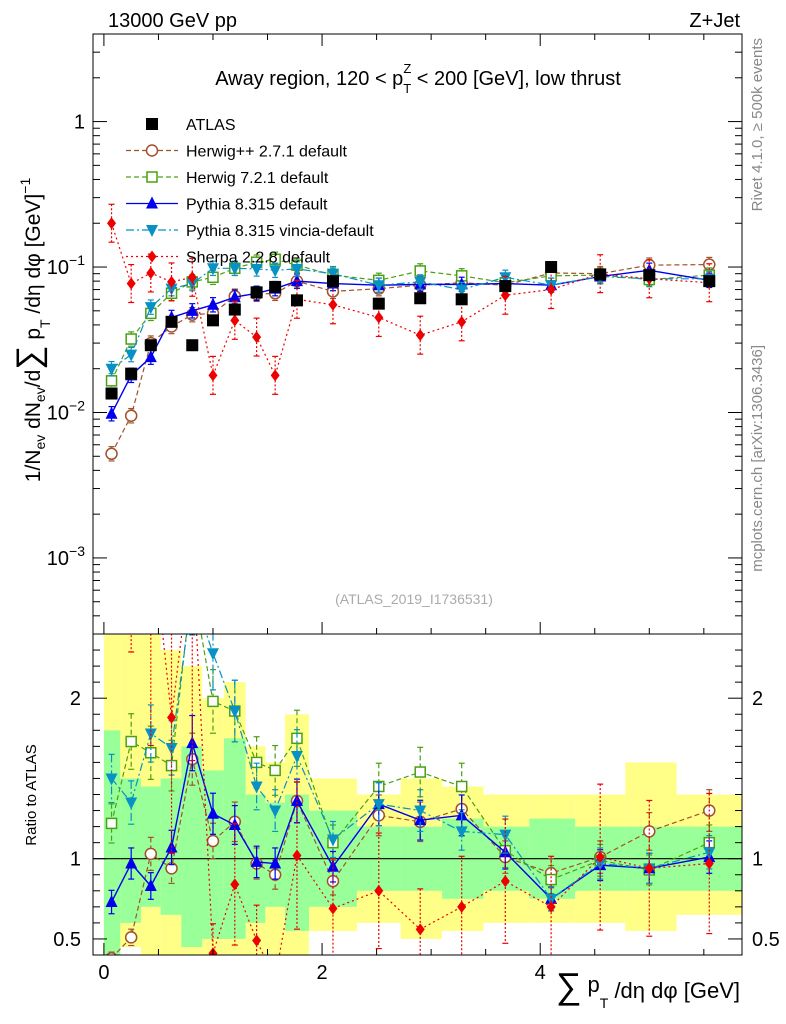  I want to click on y-axis-label: 1/Nev dNev/d∑ pT /dη dφ [GeV]−1, so click(31, 330).